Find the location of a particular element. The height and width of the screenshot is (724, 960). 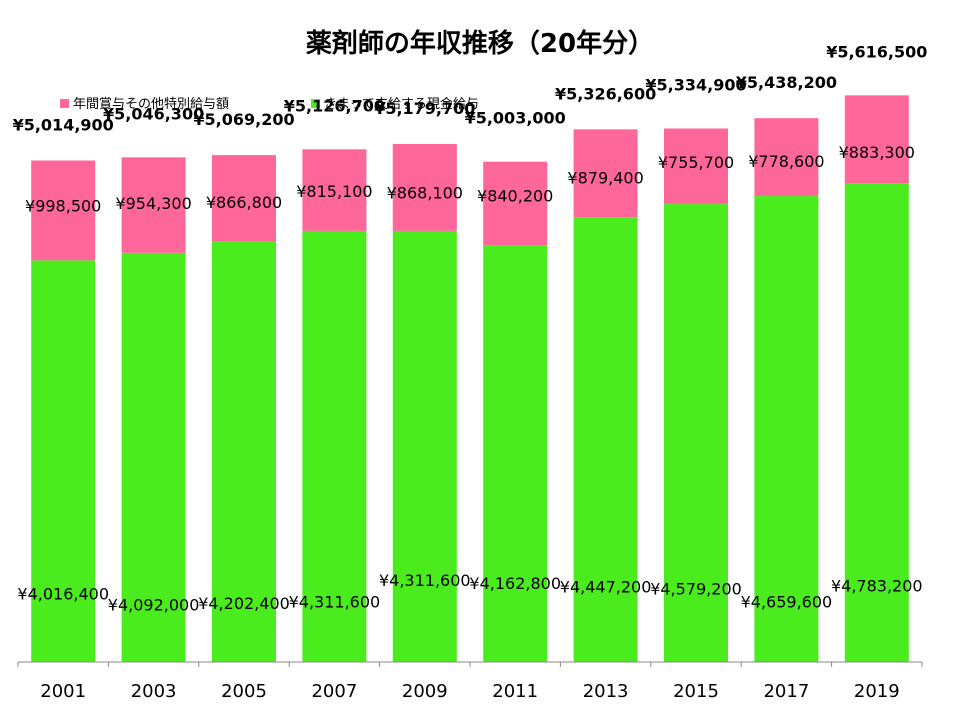

label-base-salary-2011: ¥4,162,800 is located at coordinates (515, 583).